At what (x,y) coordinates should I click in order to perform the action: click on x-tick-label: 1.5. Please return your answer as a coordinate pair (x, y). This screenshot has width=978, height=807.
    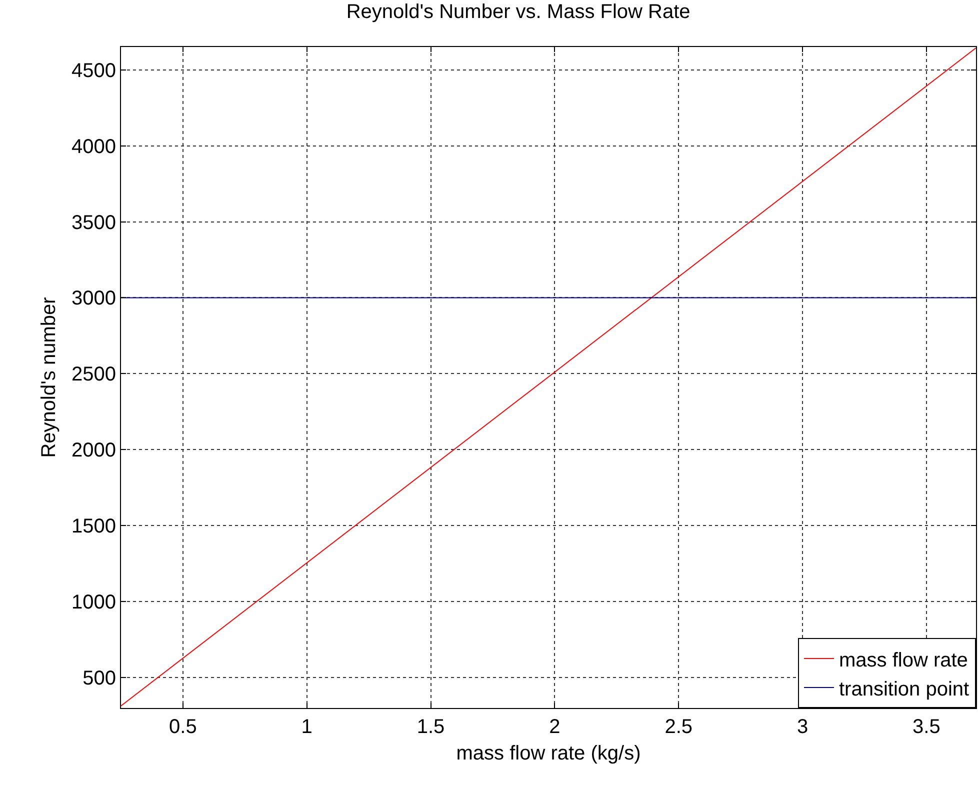
    Looking at the image, I should click on (430, 727).